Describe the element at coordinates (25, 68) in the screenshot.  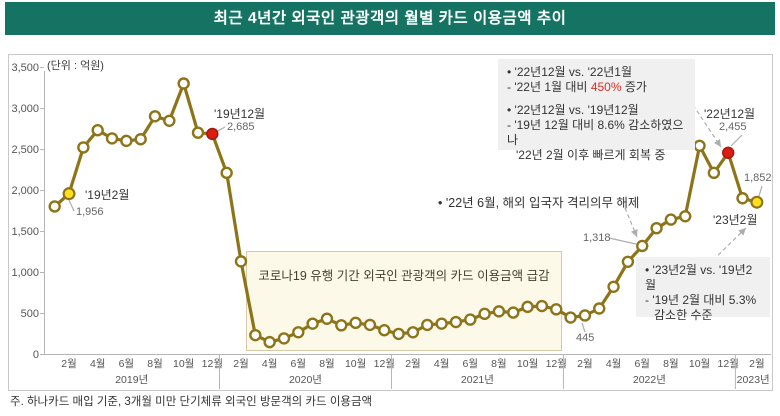
I see `svg-text: 3,500` at that location.